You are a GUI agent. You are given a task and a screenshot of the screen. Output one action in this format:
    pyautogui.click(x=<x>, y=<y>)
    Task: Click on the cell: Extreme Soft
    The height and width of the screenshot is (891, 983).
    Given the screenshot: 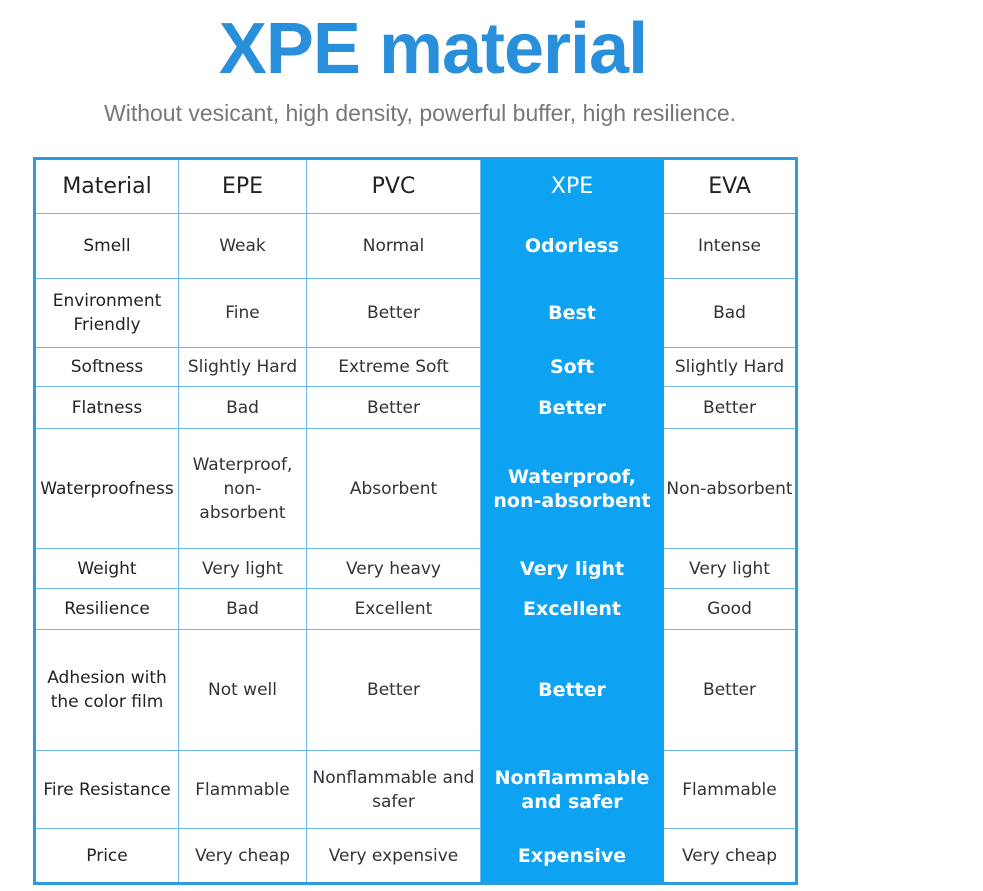 What is the action you would take?
    pyautogui.click(x=393, y=367)
    